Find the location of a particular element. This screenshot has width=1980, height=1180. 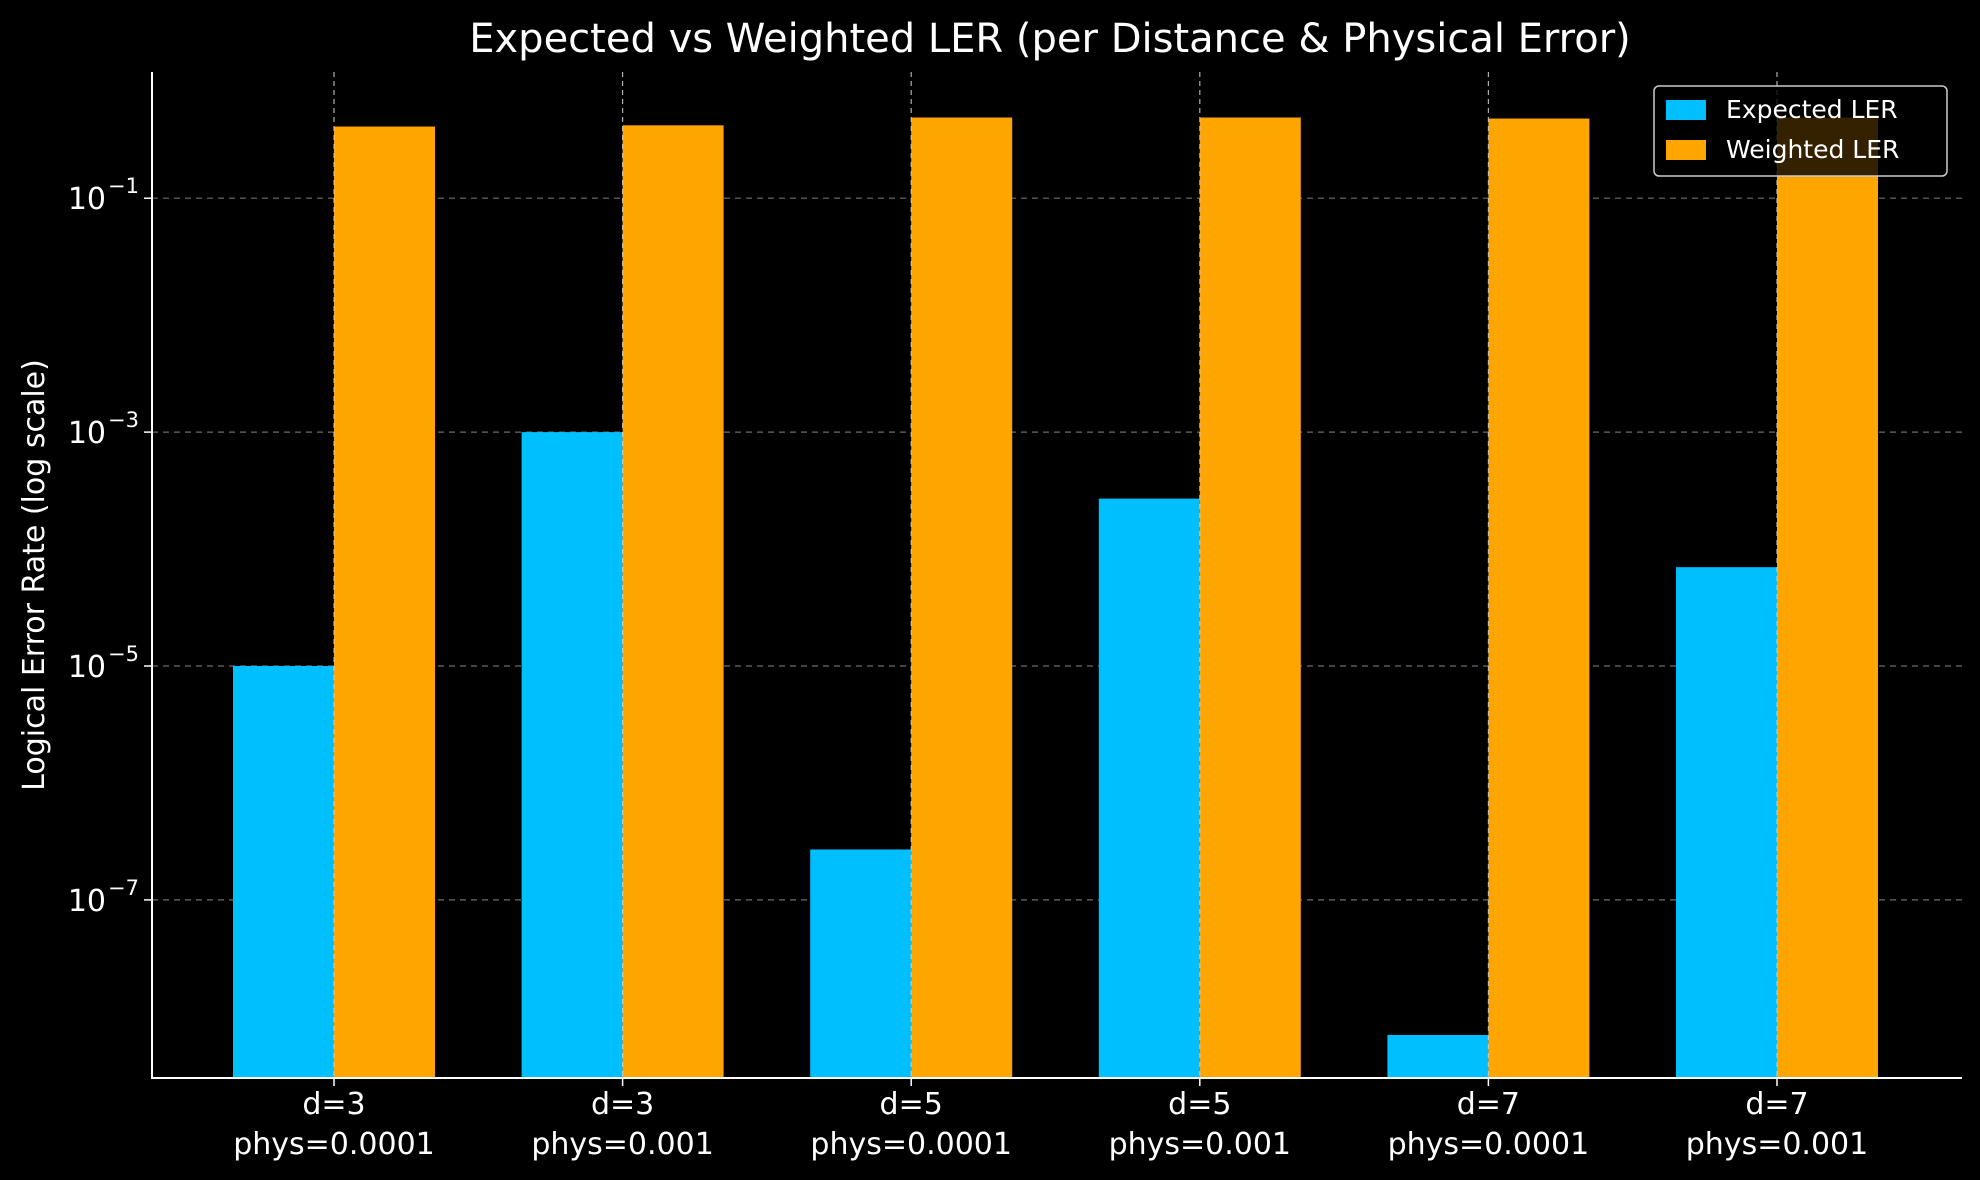

legend-label-weighted: Weighted LER is located at coordinates (1812, 149).